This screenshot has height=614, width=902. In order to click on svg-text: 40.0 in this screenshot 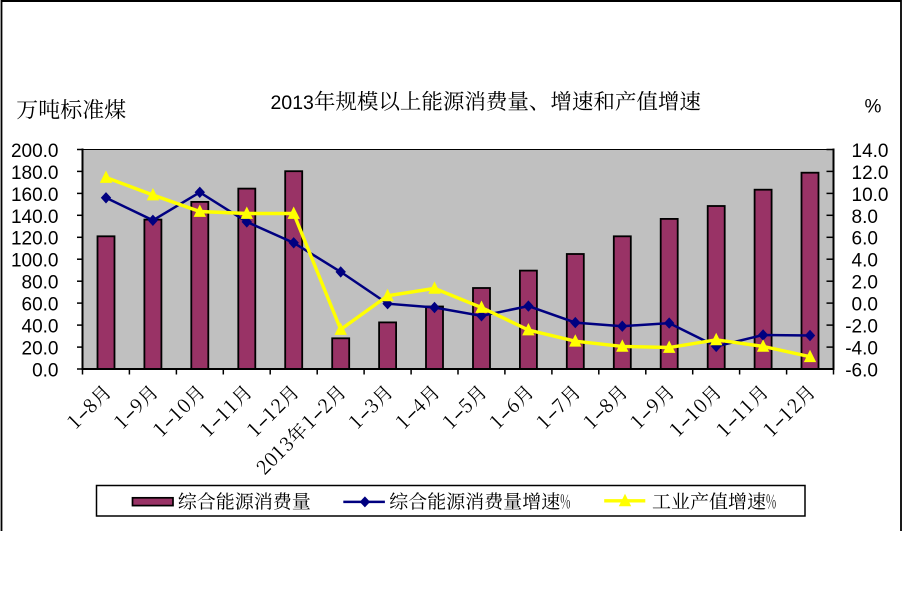, I will do `click(40, 327)`.